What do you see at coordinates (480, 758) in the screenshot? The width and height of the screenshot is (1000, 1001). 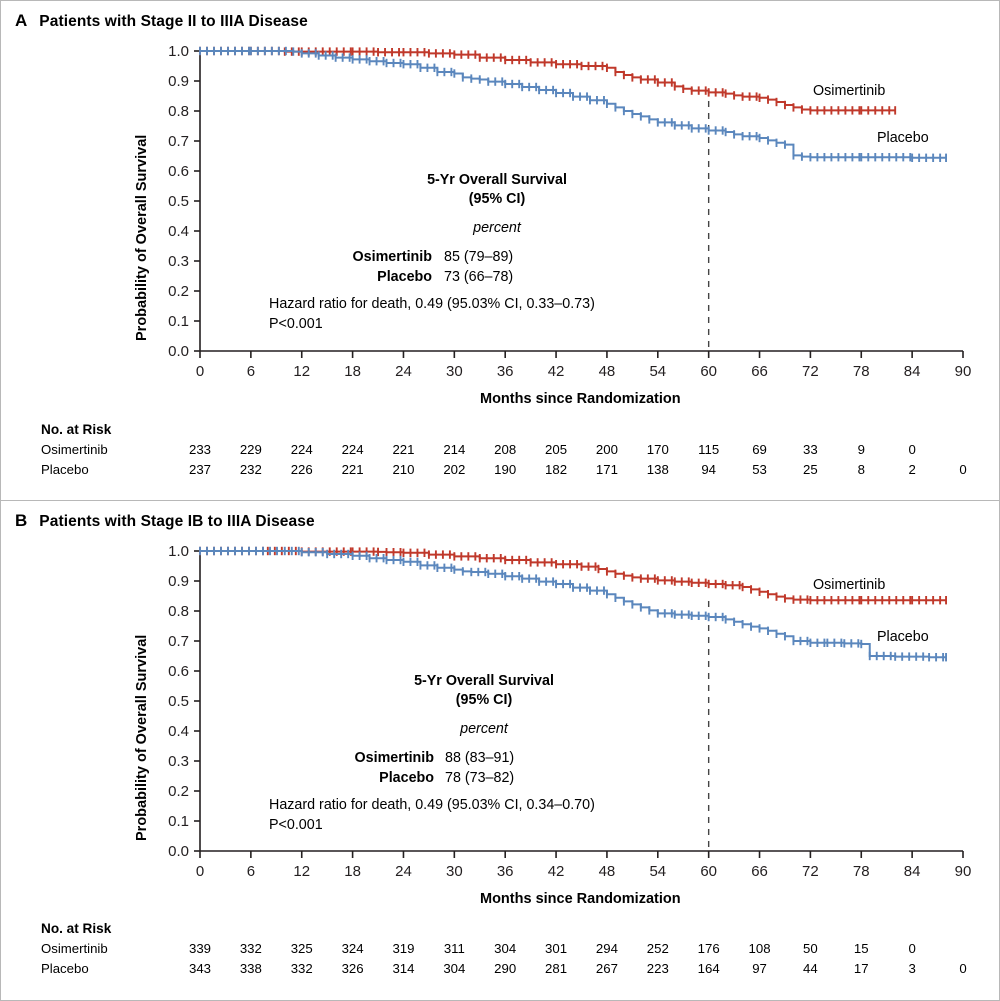 I see `panel-b-annot-row1-value: 88 (83–91)` at bounding box center [480, 758].